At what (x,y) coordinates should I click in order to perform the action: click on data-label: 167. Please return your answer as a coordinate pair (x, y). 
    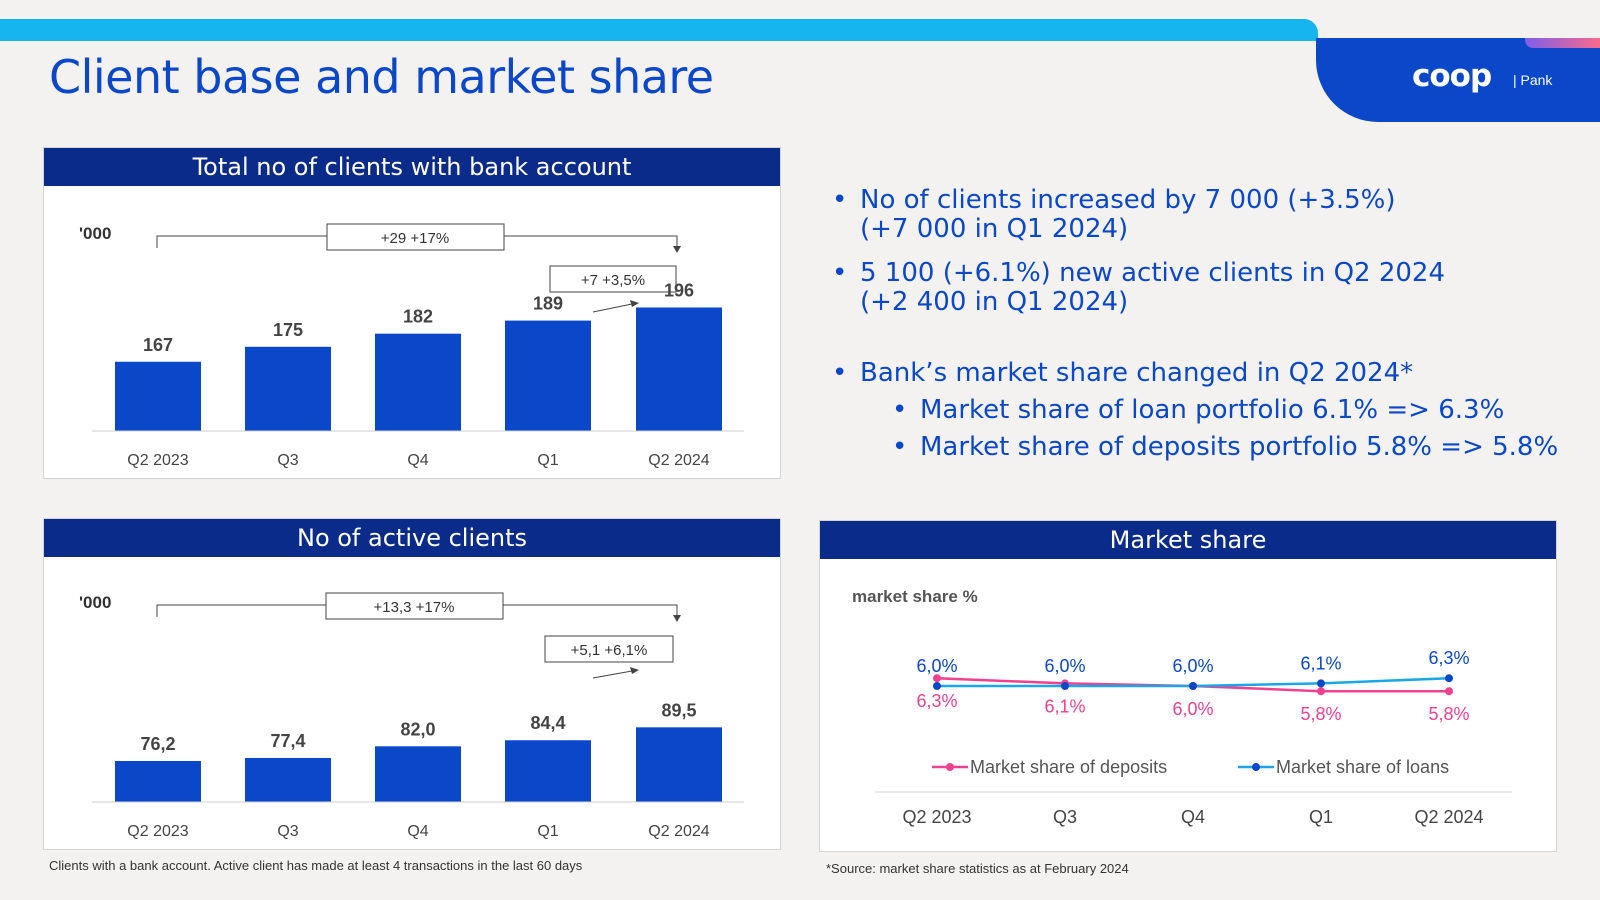
    Looking at the image, I should click on (158, 345).